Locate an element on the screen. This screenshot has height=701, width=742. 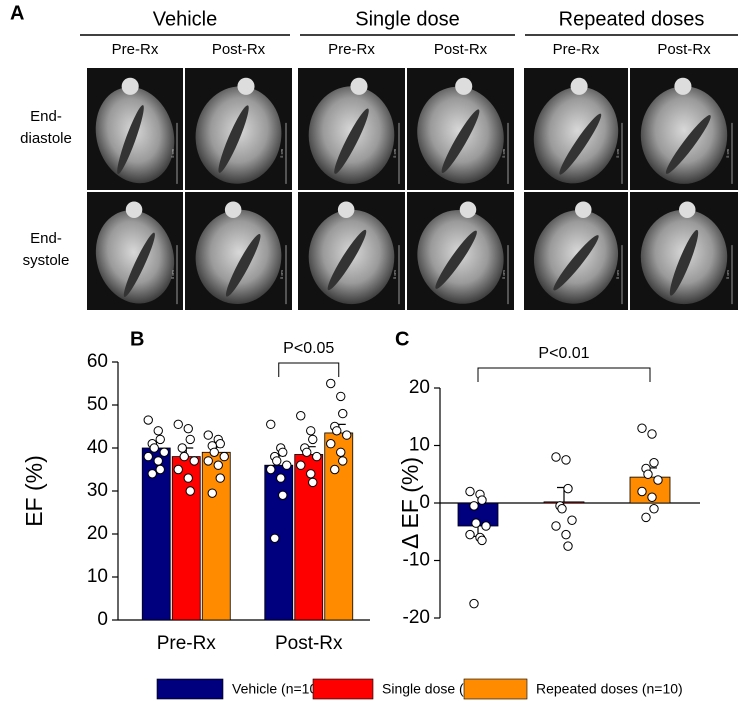
y-axis-label: EF (%) is located at coordinates (34, 491).